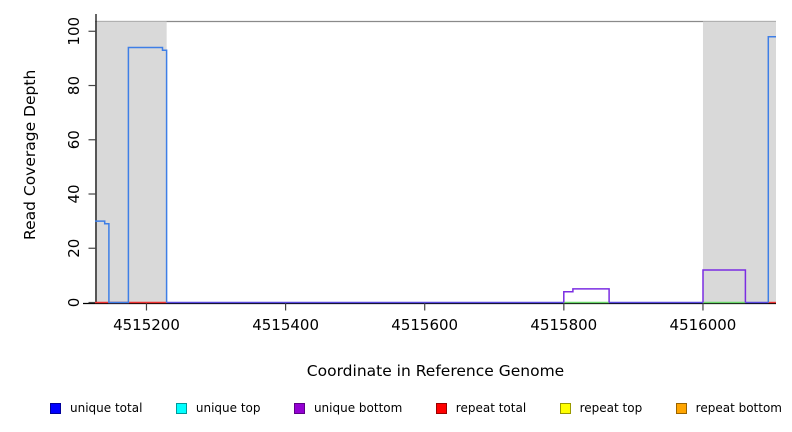  What do you see at coordinates (228, 408) in the screenshot?
I see `legend-label: unique top` at bounding box center [228, 408].